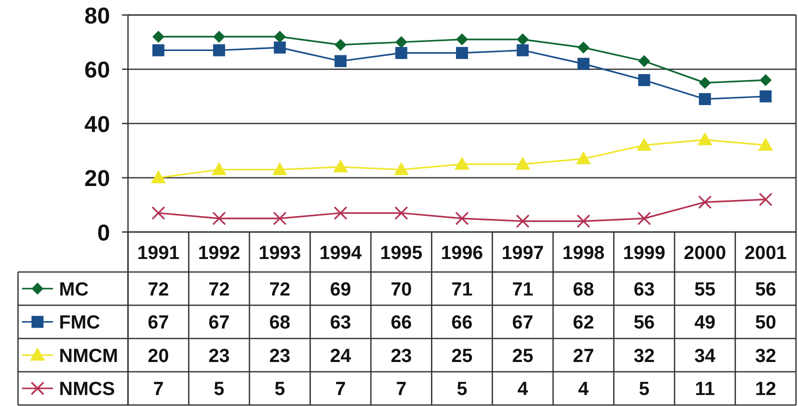 This screenshot has height=406, width=798. What do you see at coordinates (158, 253) in the screenshot?
I see `x-tick-label: 1991` at bounding box center [158, 253].